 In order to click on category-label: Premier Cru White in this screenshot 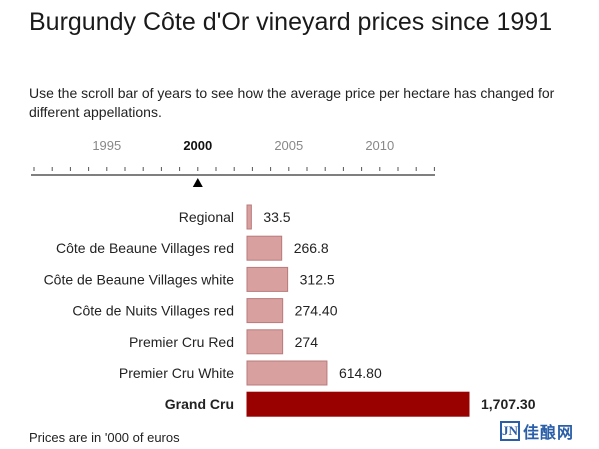, I will do `click(176, 373)`.